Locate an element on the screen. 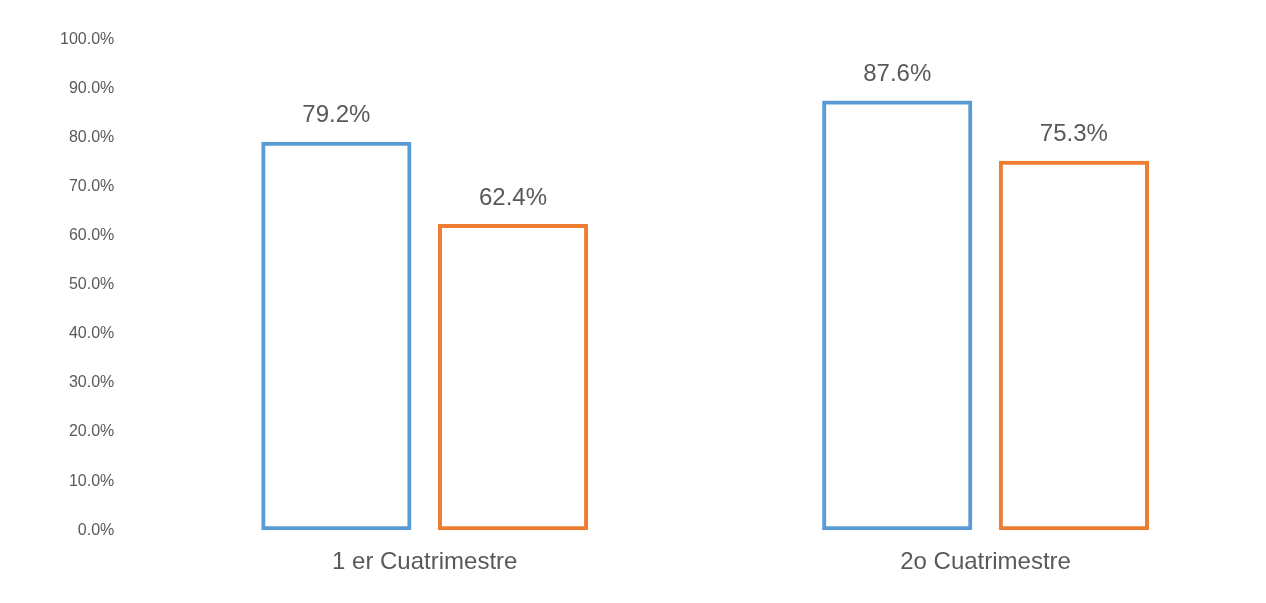 Image resolution: width=1266 pixels, height=603 pixels. data-label: 62.4% is located at coordinates (513, 196).